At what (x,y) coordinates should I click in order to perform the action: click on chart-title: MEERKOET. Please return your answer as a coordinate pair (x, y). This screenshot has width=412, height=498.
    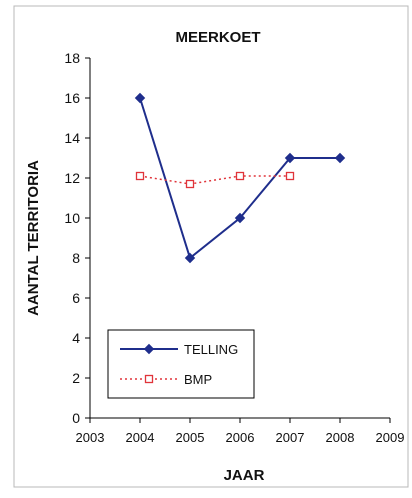
    Looking at the image, I should click on (217, 37).